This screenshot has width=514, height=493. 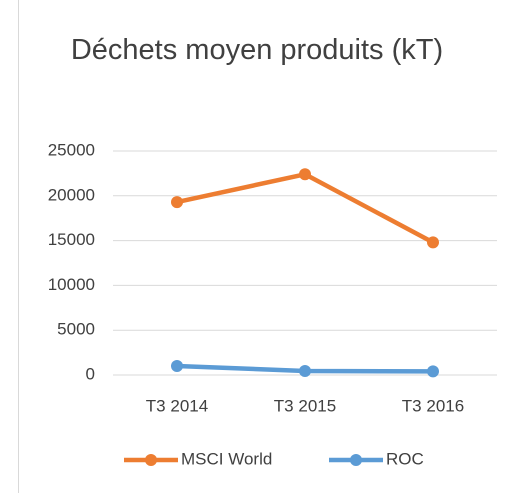 What do you see at coordinates (405, 458) in the screenshot?
I see `legend-label: ROC` at bounding box center [405, 458].